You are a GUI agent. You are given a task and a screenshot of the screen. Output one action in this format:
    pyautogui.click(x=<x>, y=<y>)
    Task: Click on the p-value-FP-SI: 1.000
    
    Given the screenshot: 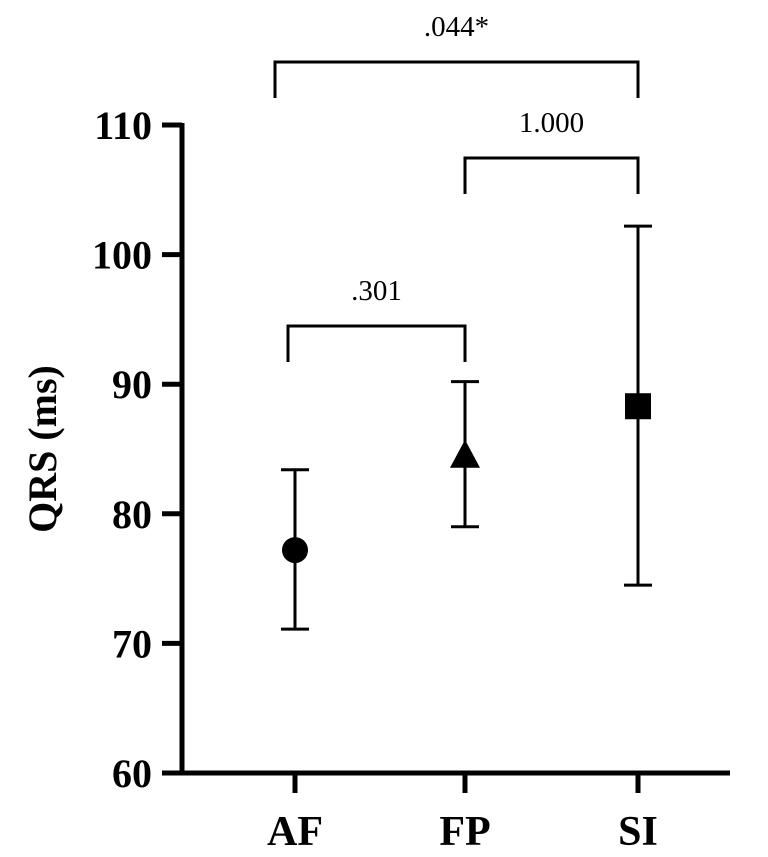 What is the action you would take?
    pyautogui.click(x=551, y=123)
    